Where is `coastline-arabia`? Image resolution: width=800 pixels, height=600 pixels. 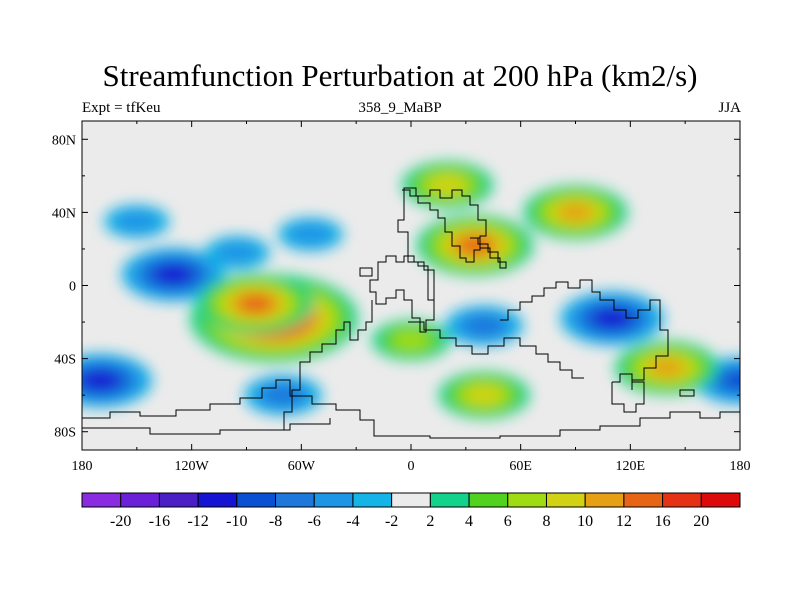
coastline-arabia is located at coordinates (488, 253).